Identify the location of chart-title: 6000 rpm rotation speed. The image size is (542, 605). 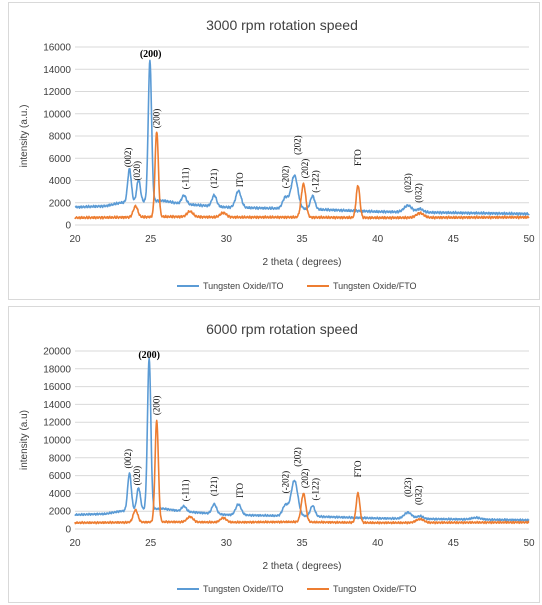
(282, 329).